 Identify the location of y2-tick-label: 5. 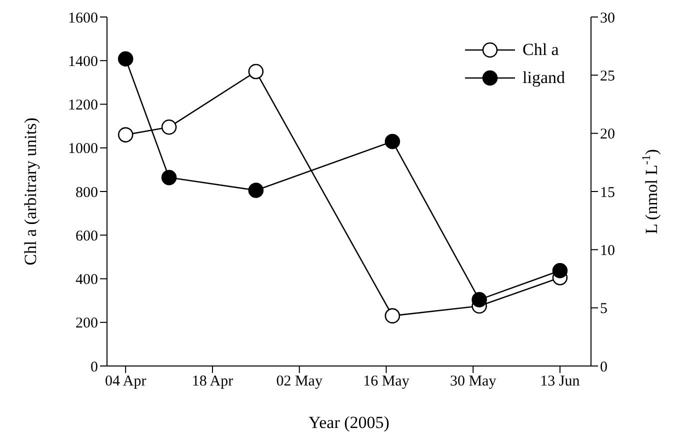
(604, 309).